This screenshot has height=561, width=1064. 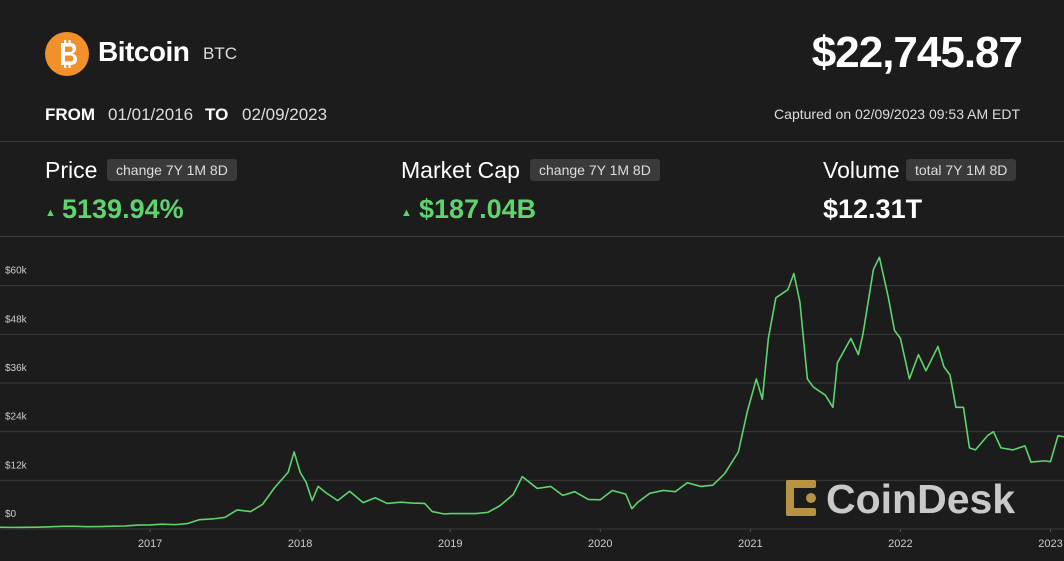 I want to click on y-tick-label: $48k, so click(x=16, y=319).